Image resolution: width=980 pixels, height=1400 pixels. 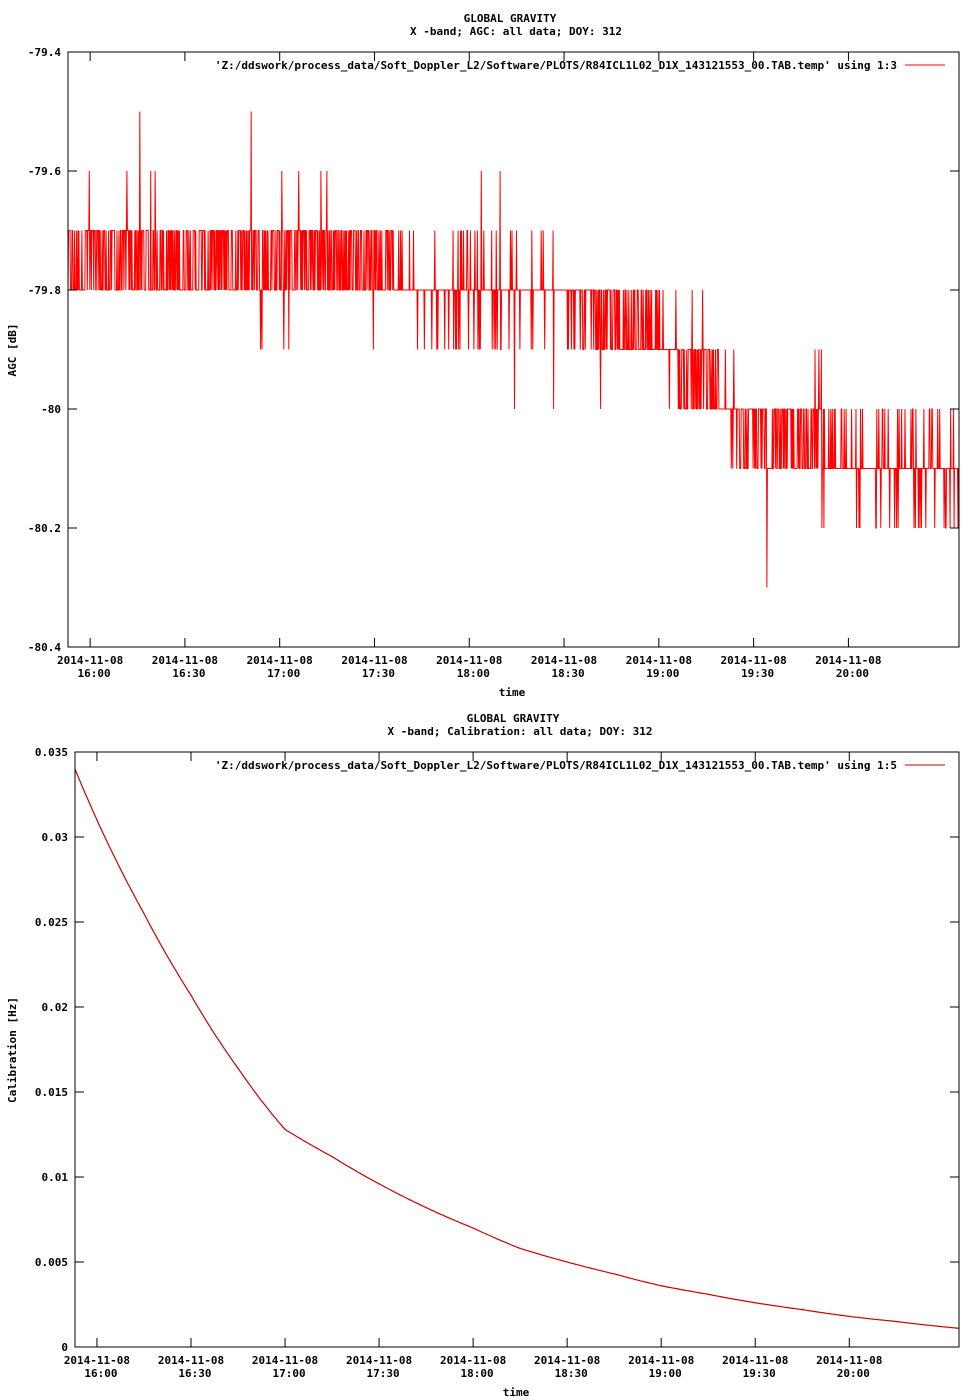 I want to click on y-tick-label: -79.4, so click(x=44, y=52).